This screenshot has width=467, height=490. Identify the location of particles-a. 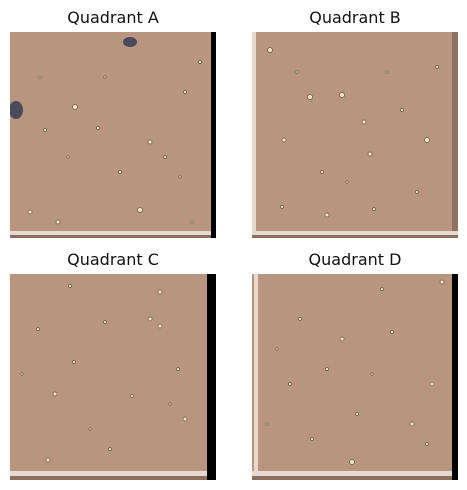
(114, 142).